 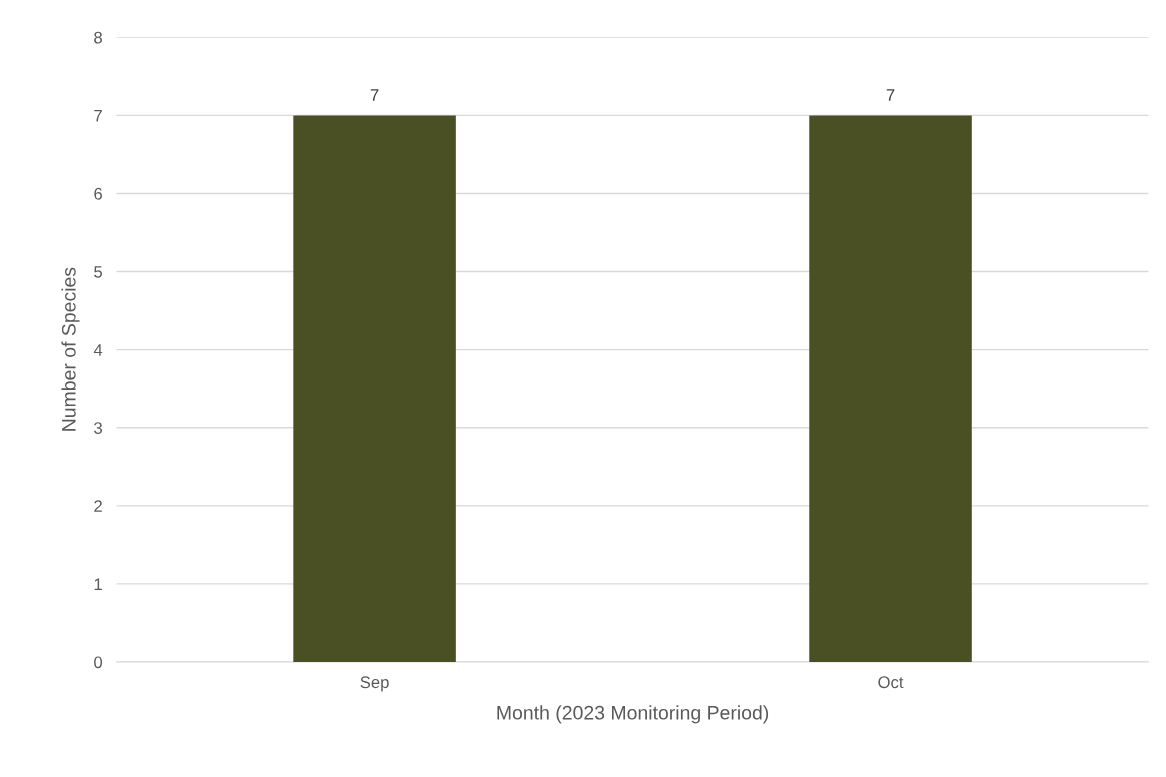 What do you see at coordinates (374, 684) in the screenshot?
I see `x-tick-label: Sep` at bounding box center [374, 684].